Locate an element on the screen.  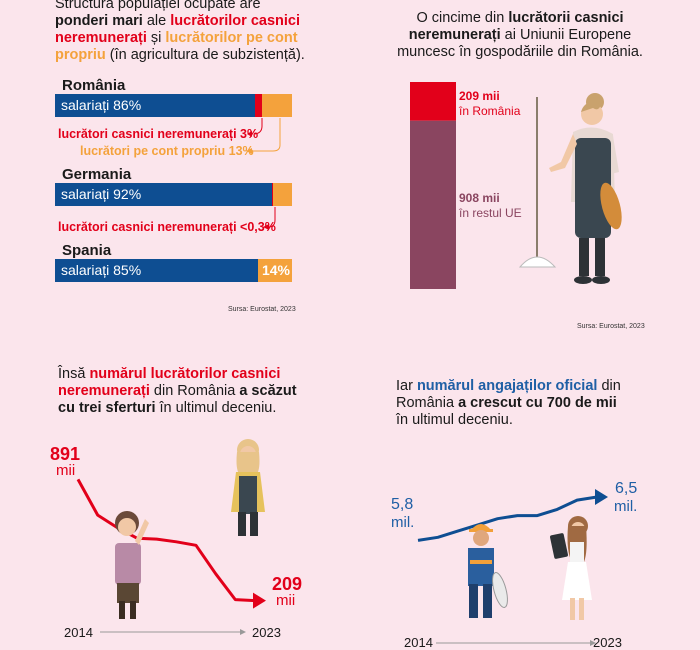
label-casnici-germania: lucrători casnici neremunerați <0,3% is located at coordinates (167, 227).